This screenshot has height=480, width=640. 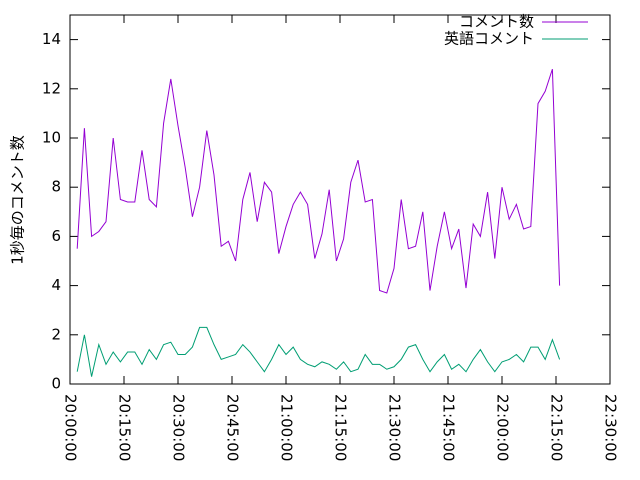 What do you see at coordinates (341, 427) in the screenshot?
I see `x-tick-label: 21:15:00` at bounding box center [341, 427].